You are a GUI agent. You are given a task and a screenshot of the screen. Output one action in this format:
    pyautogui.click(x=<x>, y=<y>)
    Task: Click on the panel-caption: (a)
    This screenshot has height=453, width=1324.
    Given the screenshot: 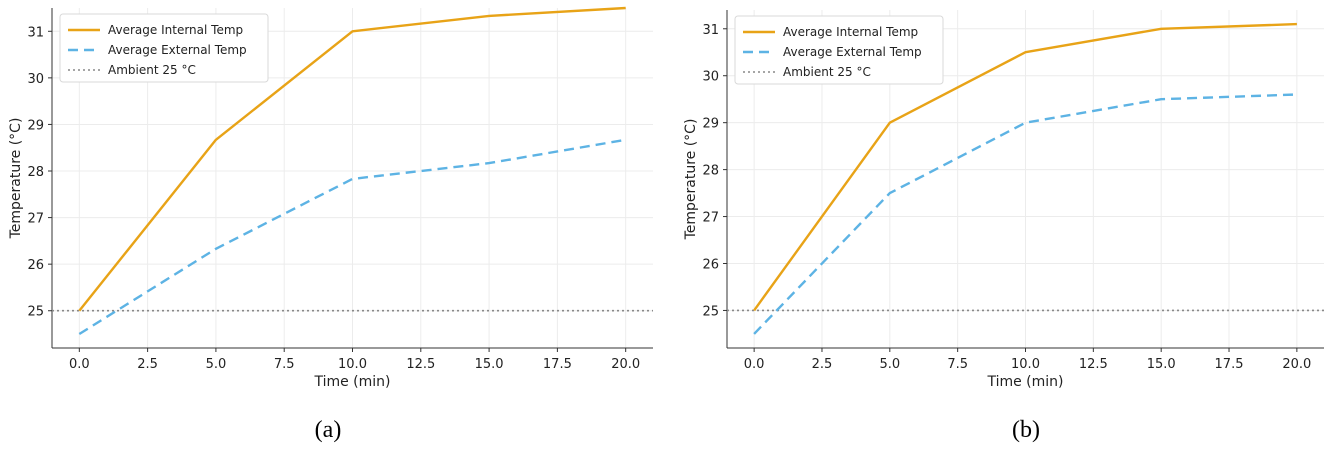 What is the action you would take?
    pyautogui.click(x=328, y=430)
    